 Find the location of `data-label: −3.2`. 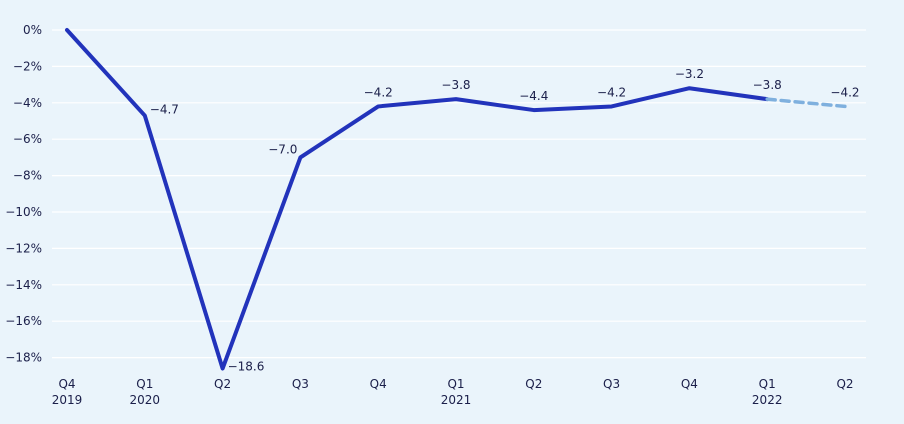

data-label: −3.2 is located at coordinates (689, 74).